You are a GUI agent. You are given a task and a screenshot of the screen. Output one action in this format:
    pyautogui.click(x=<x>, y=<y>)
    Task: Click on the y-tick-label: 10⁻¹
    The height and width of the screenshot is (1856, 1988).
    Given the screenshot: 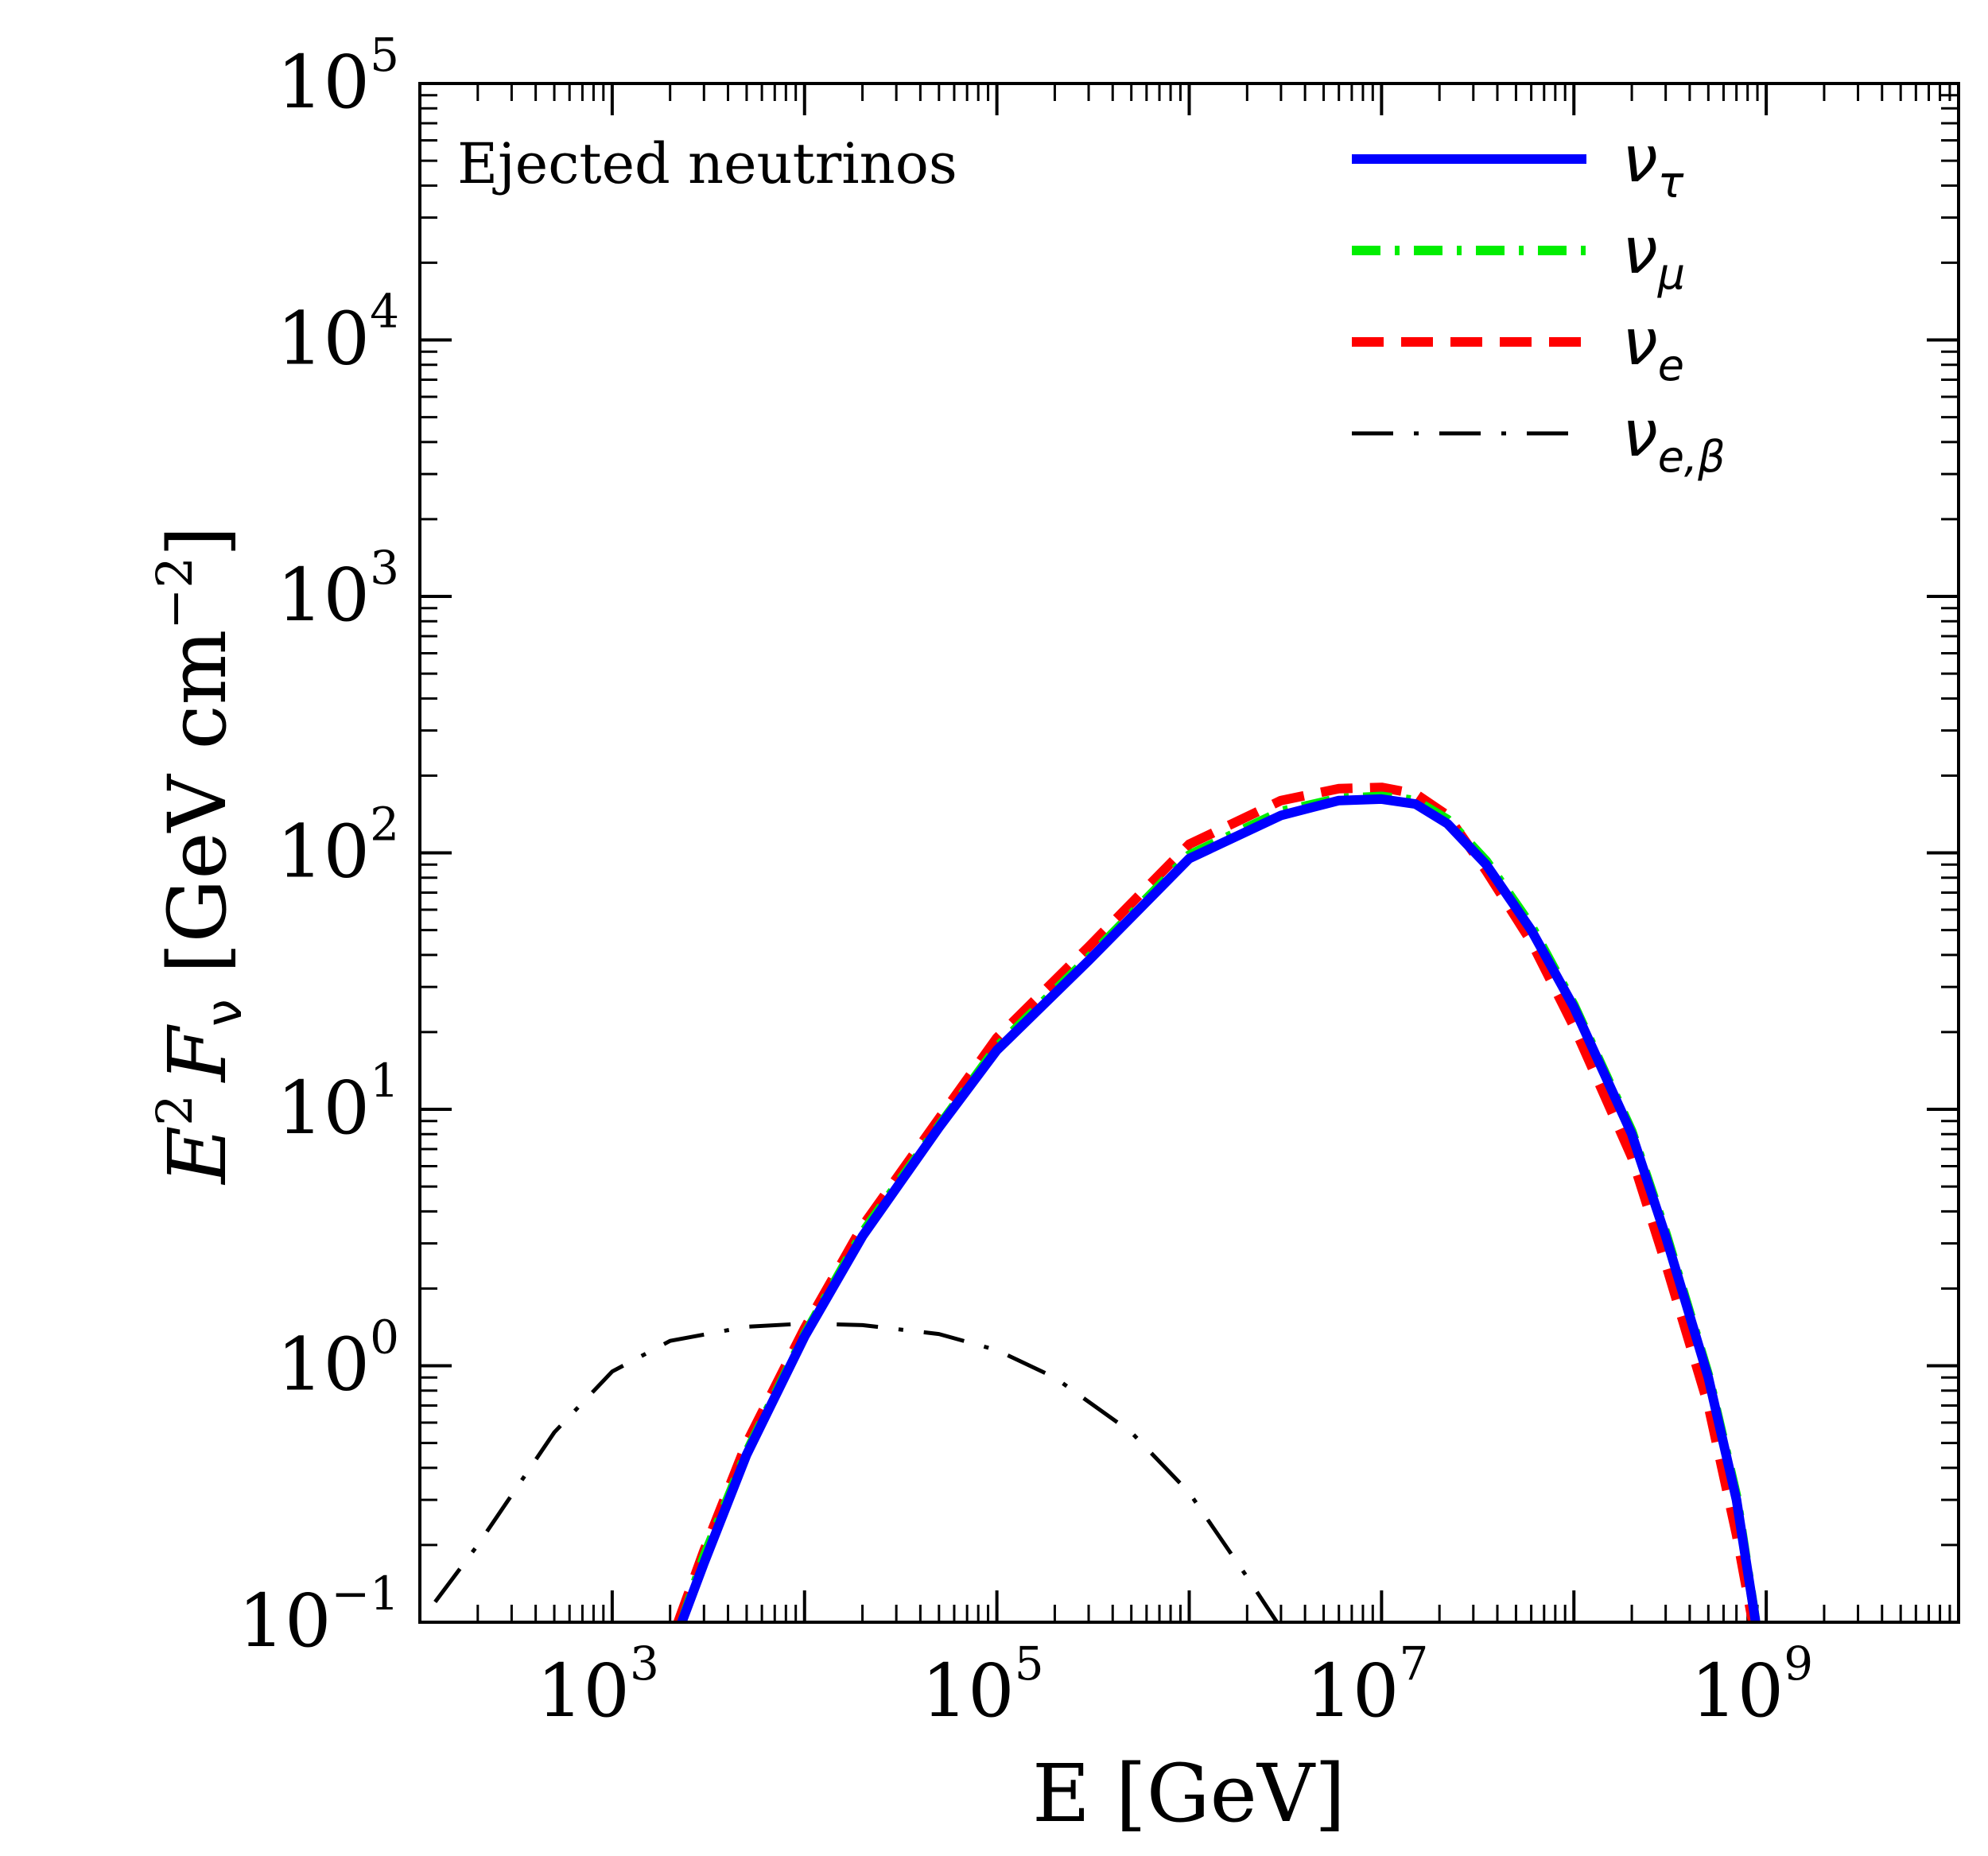 What is the action you would take?
    pyautogui.click(x=318, y=1615)
    